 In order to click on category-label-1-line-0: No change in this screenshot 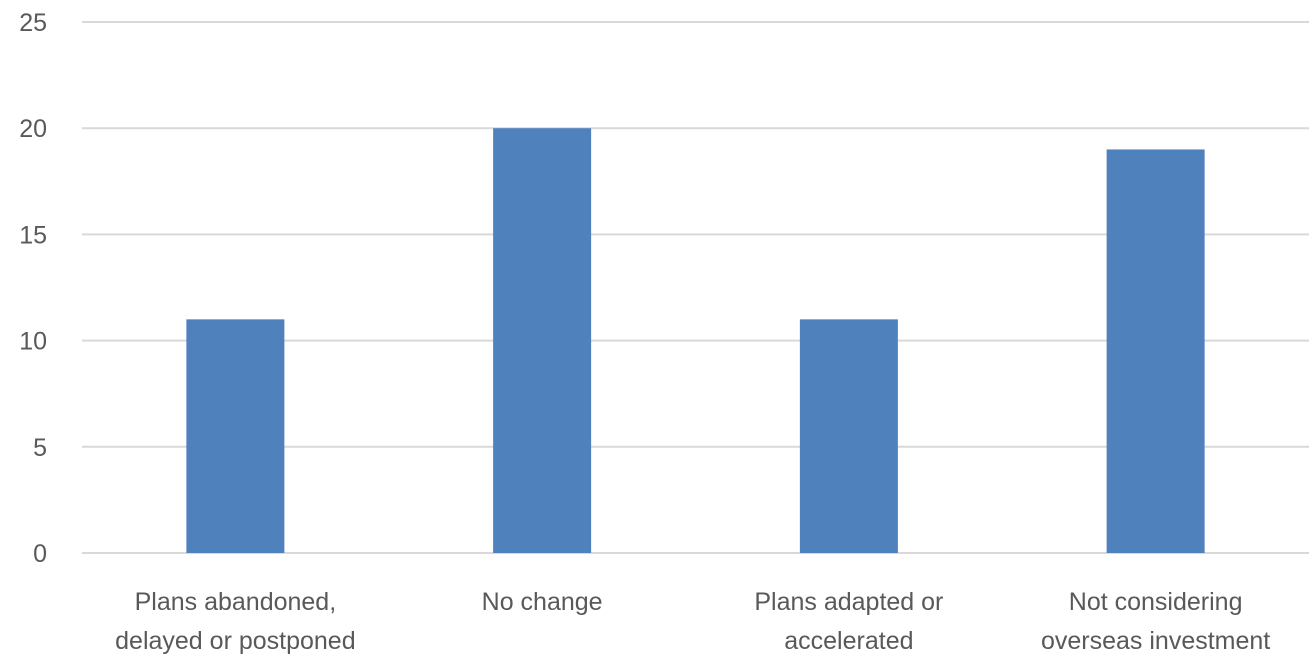, I will do `click(542, 602)`.